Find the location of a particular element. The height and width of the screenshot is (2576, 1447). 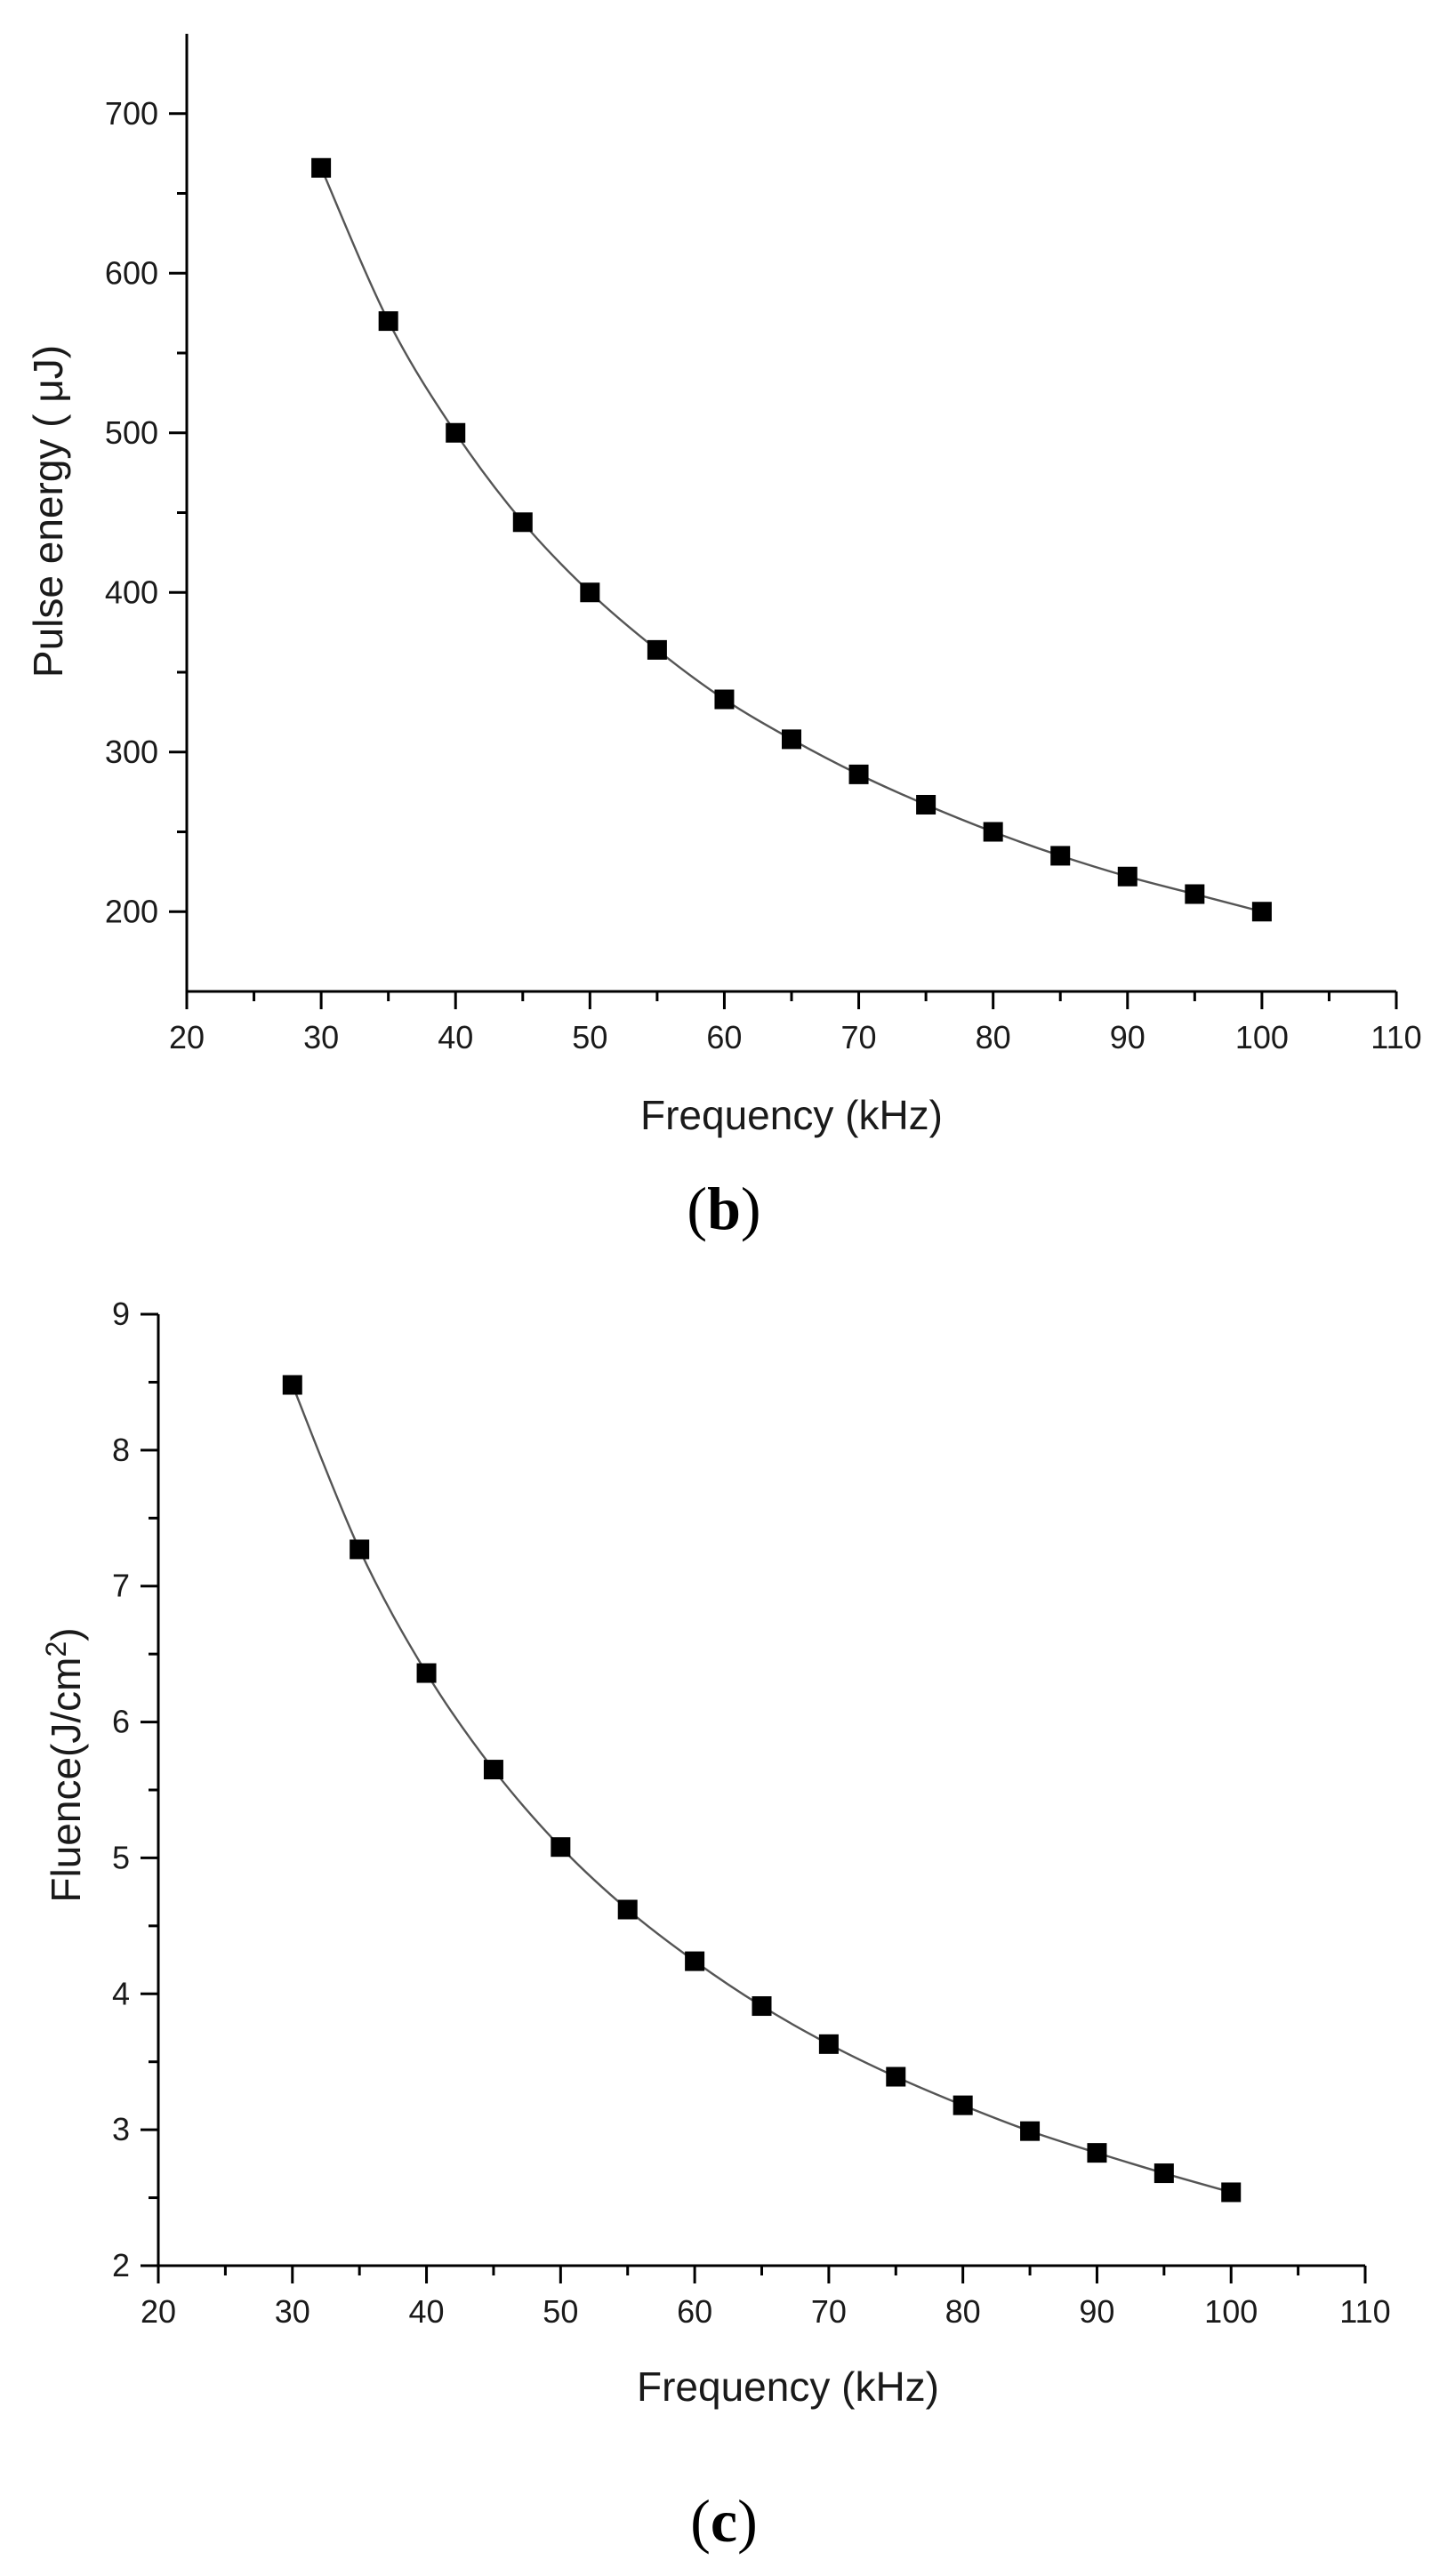

panel-b-label-letter: b is located at coordinates (724, 1208).